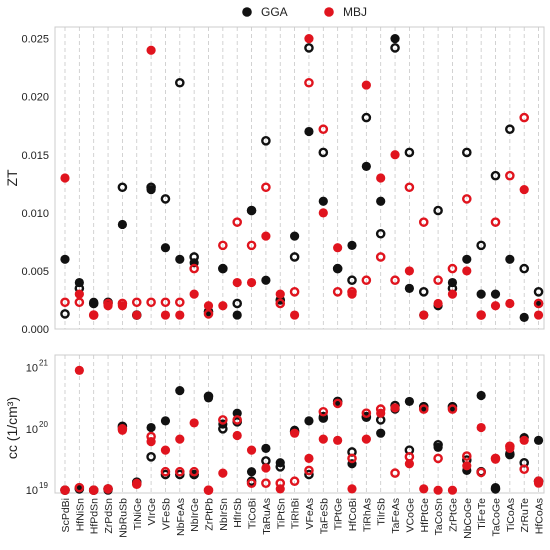 The image size is (550, 550). I want to click on zt-y-tick-label: 0.010, so click(35, 214).